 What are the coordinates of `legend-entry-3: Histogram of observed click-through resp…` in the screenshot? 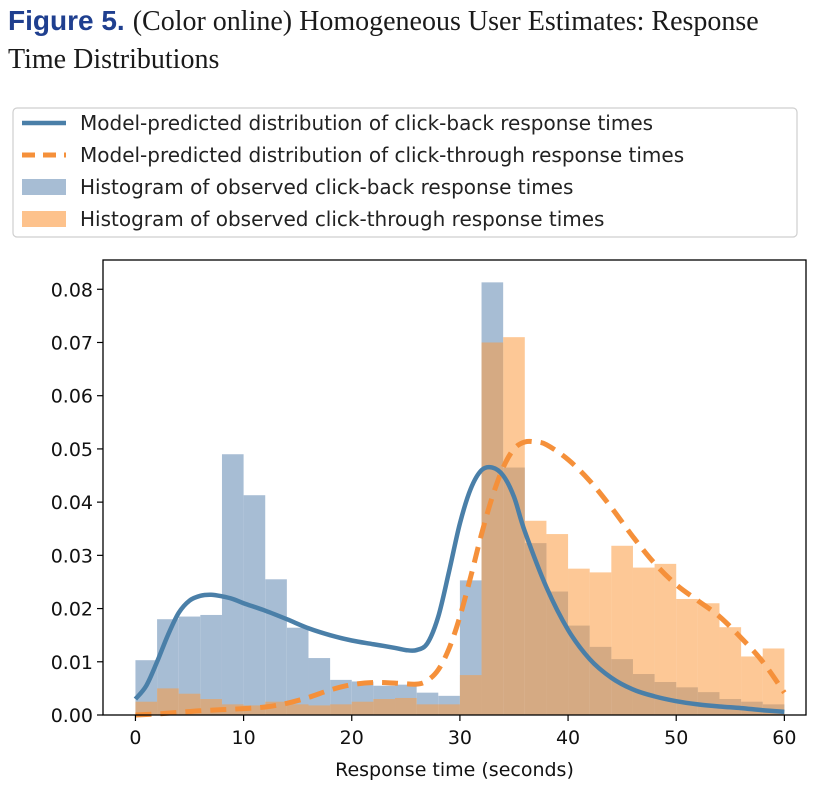 It's located at (342, 219).